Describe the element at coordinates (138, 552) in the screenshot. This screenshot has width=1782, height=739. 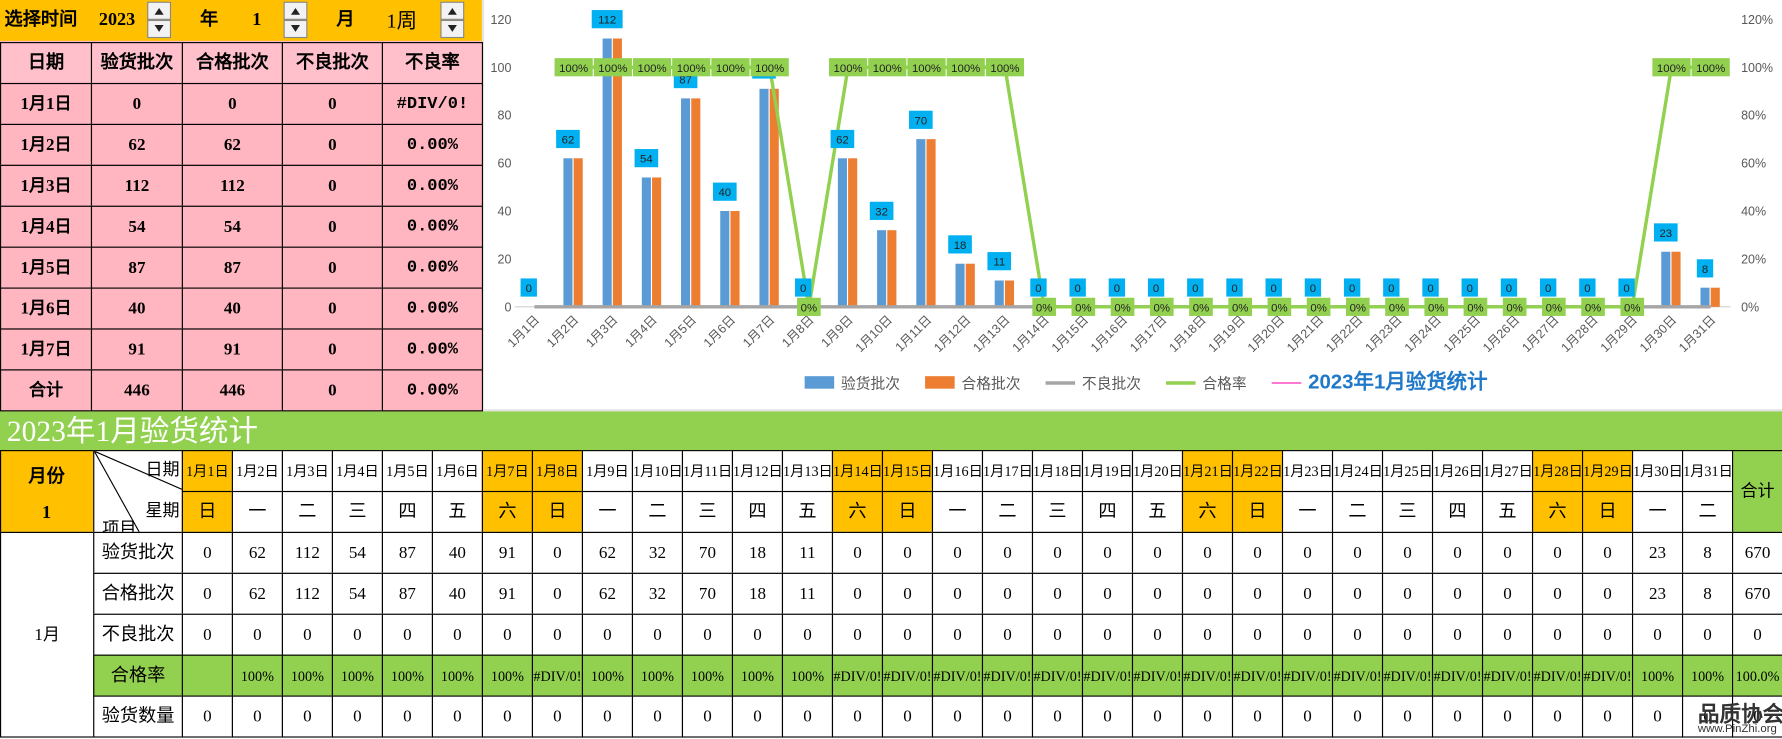
I see `row-label: 验货批次` at that location.